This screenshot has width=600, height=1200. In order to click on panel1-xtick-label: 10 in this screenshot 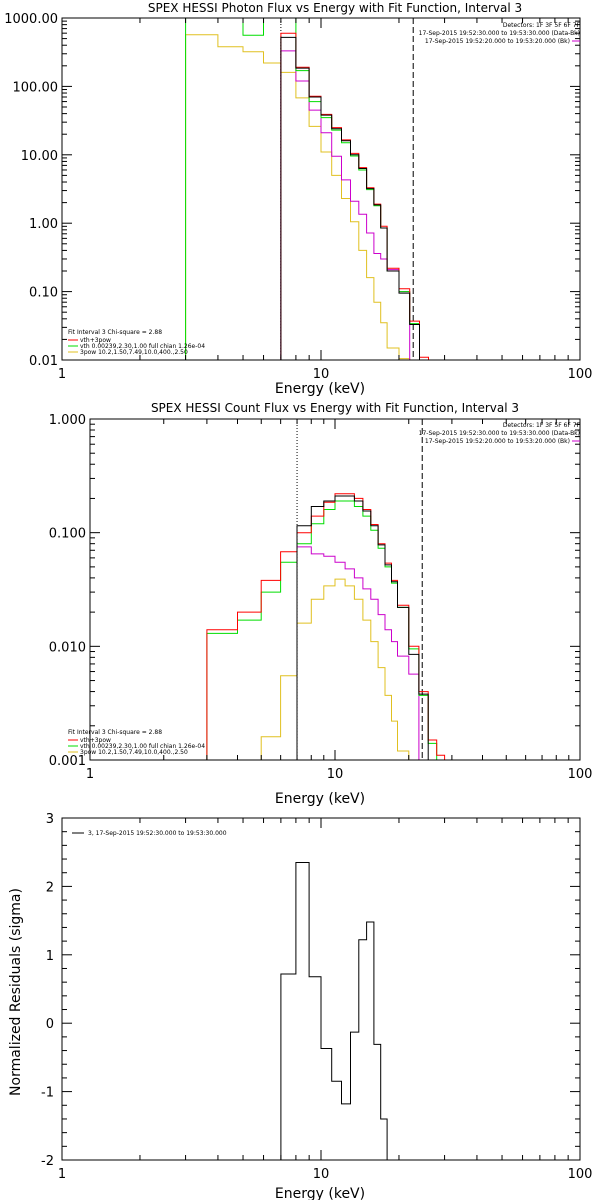, I will do `click(321, 374)`.